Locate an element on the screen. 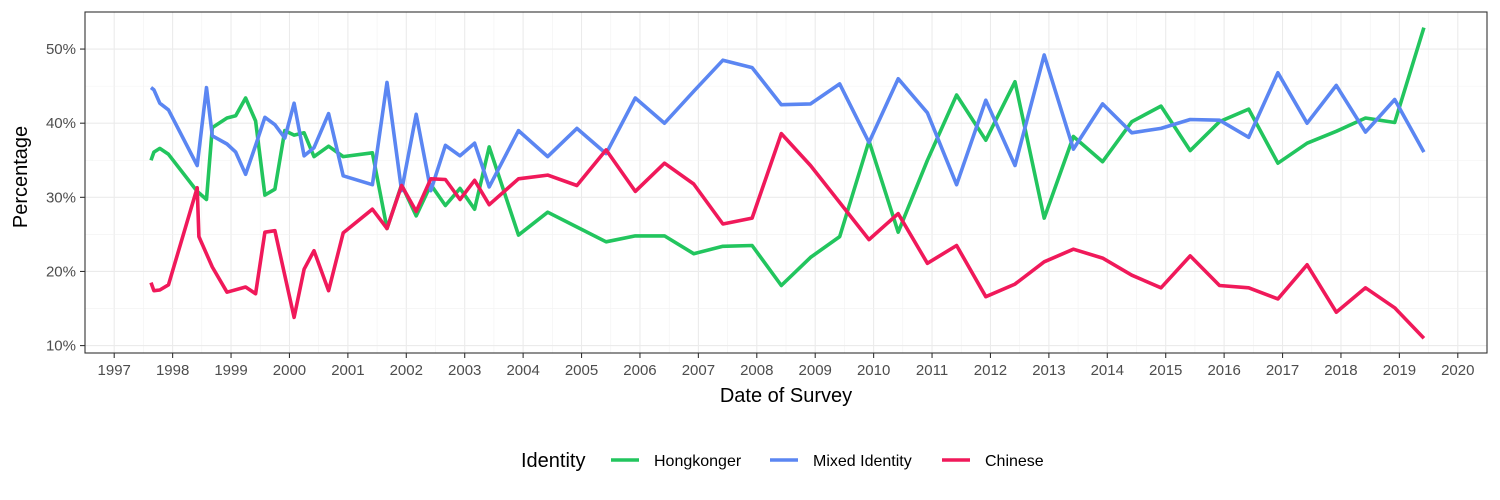 The image size is (1500, 500). x-tick-label: 2015 is located at coordinates (1165, 370).